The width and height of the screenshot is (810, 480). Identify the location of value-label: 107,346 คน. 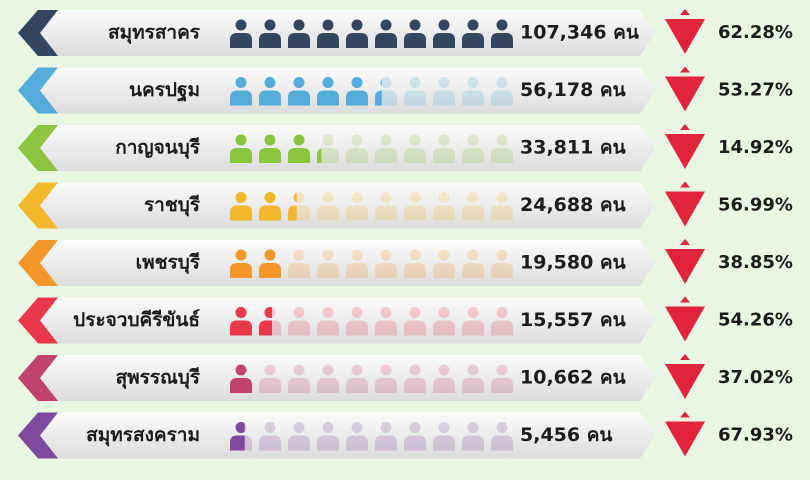
(579, 33).